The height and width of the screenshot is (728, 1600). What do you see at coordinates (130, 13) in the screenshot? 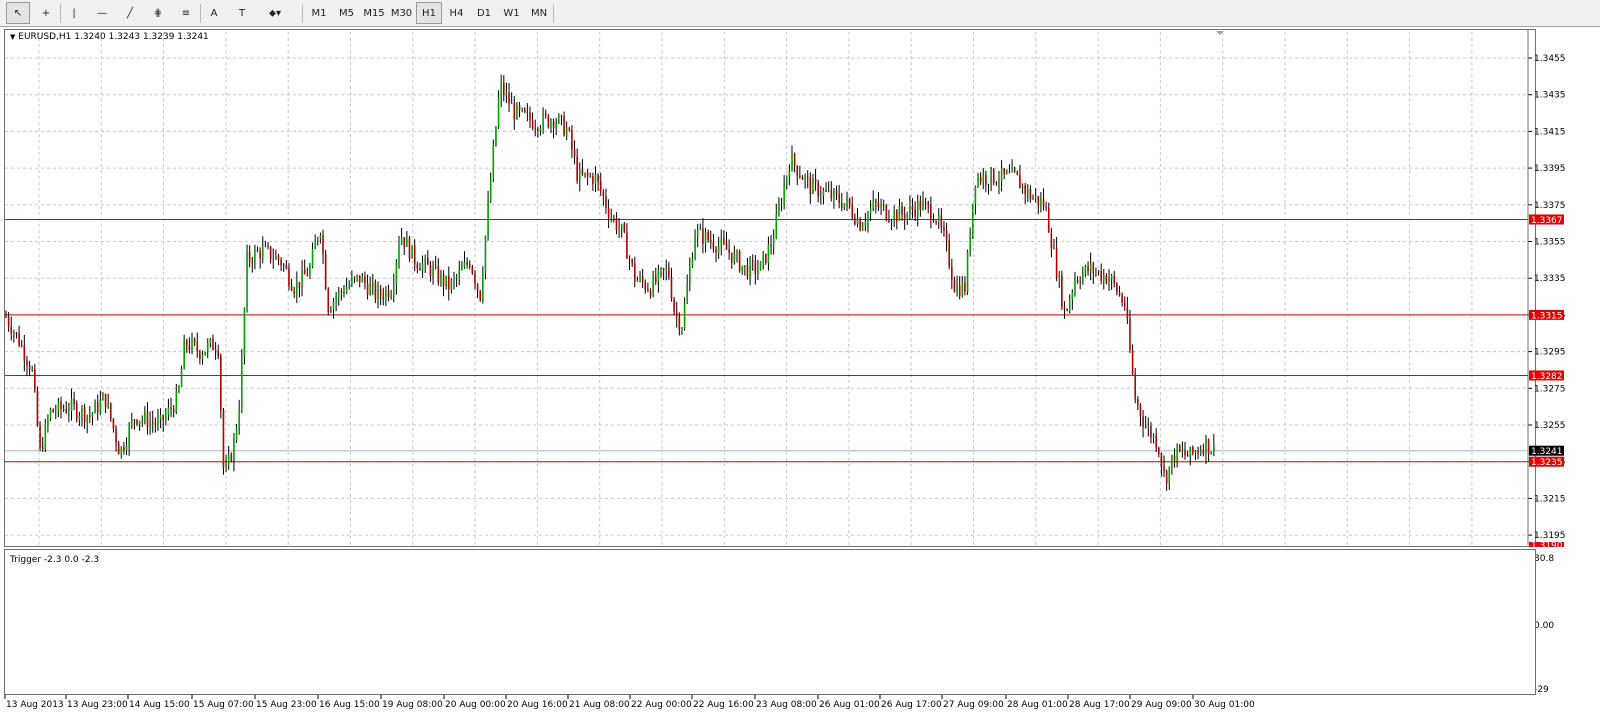
I see `trendline-tool-button: ╱` at bounding box center [130, 13].